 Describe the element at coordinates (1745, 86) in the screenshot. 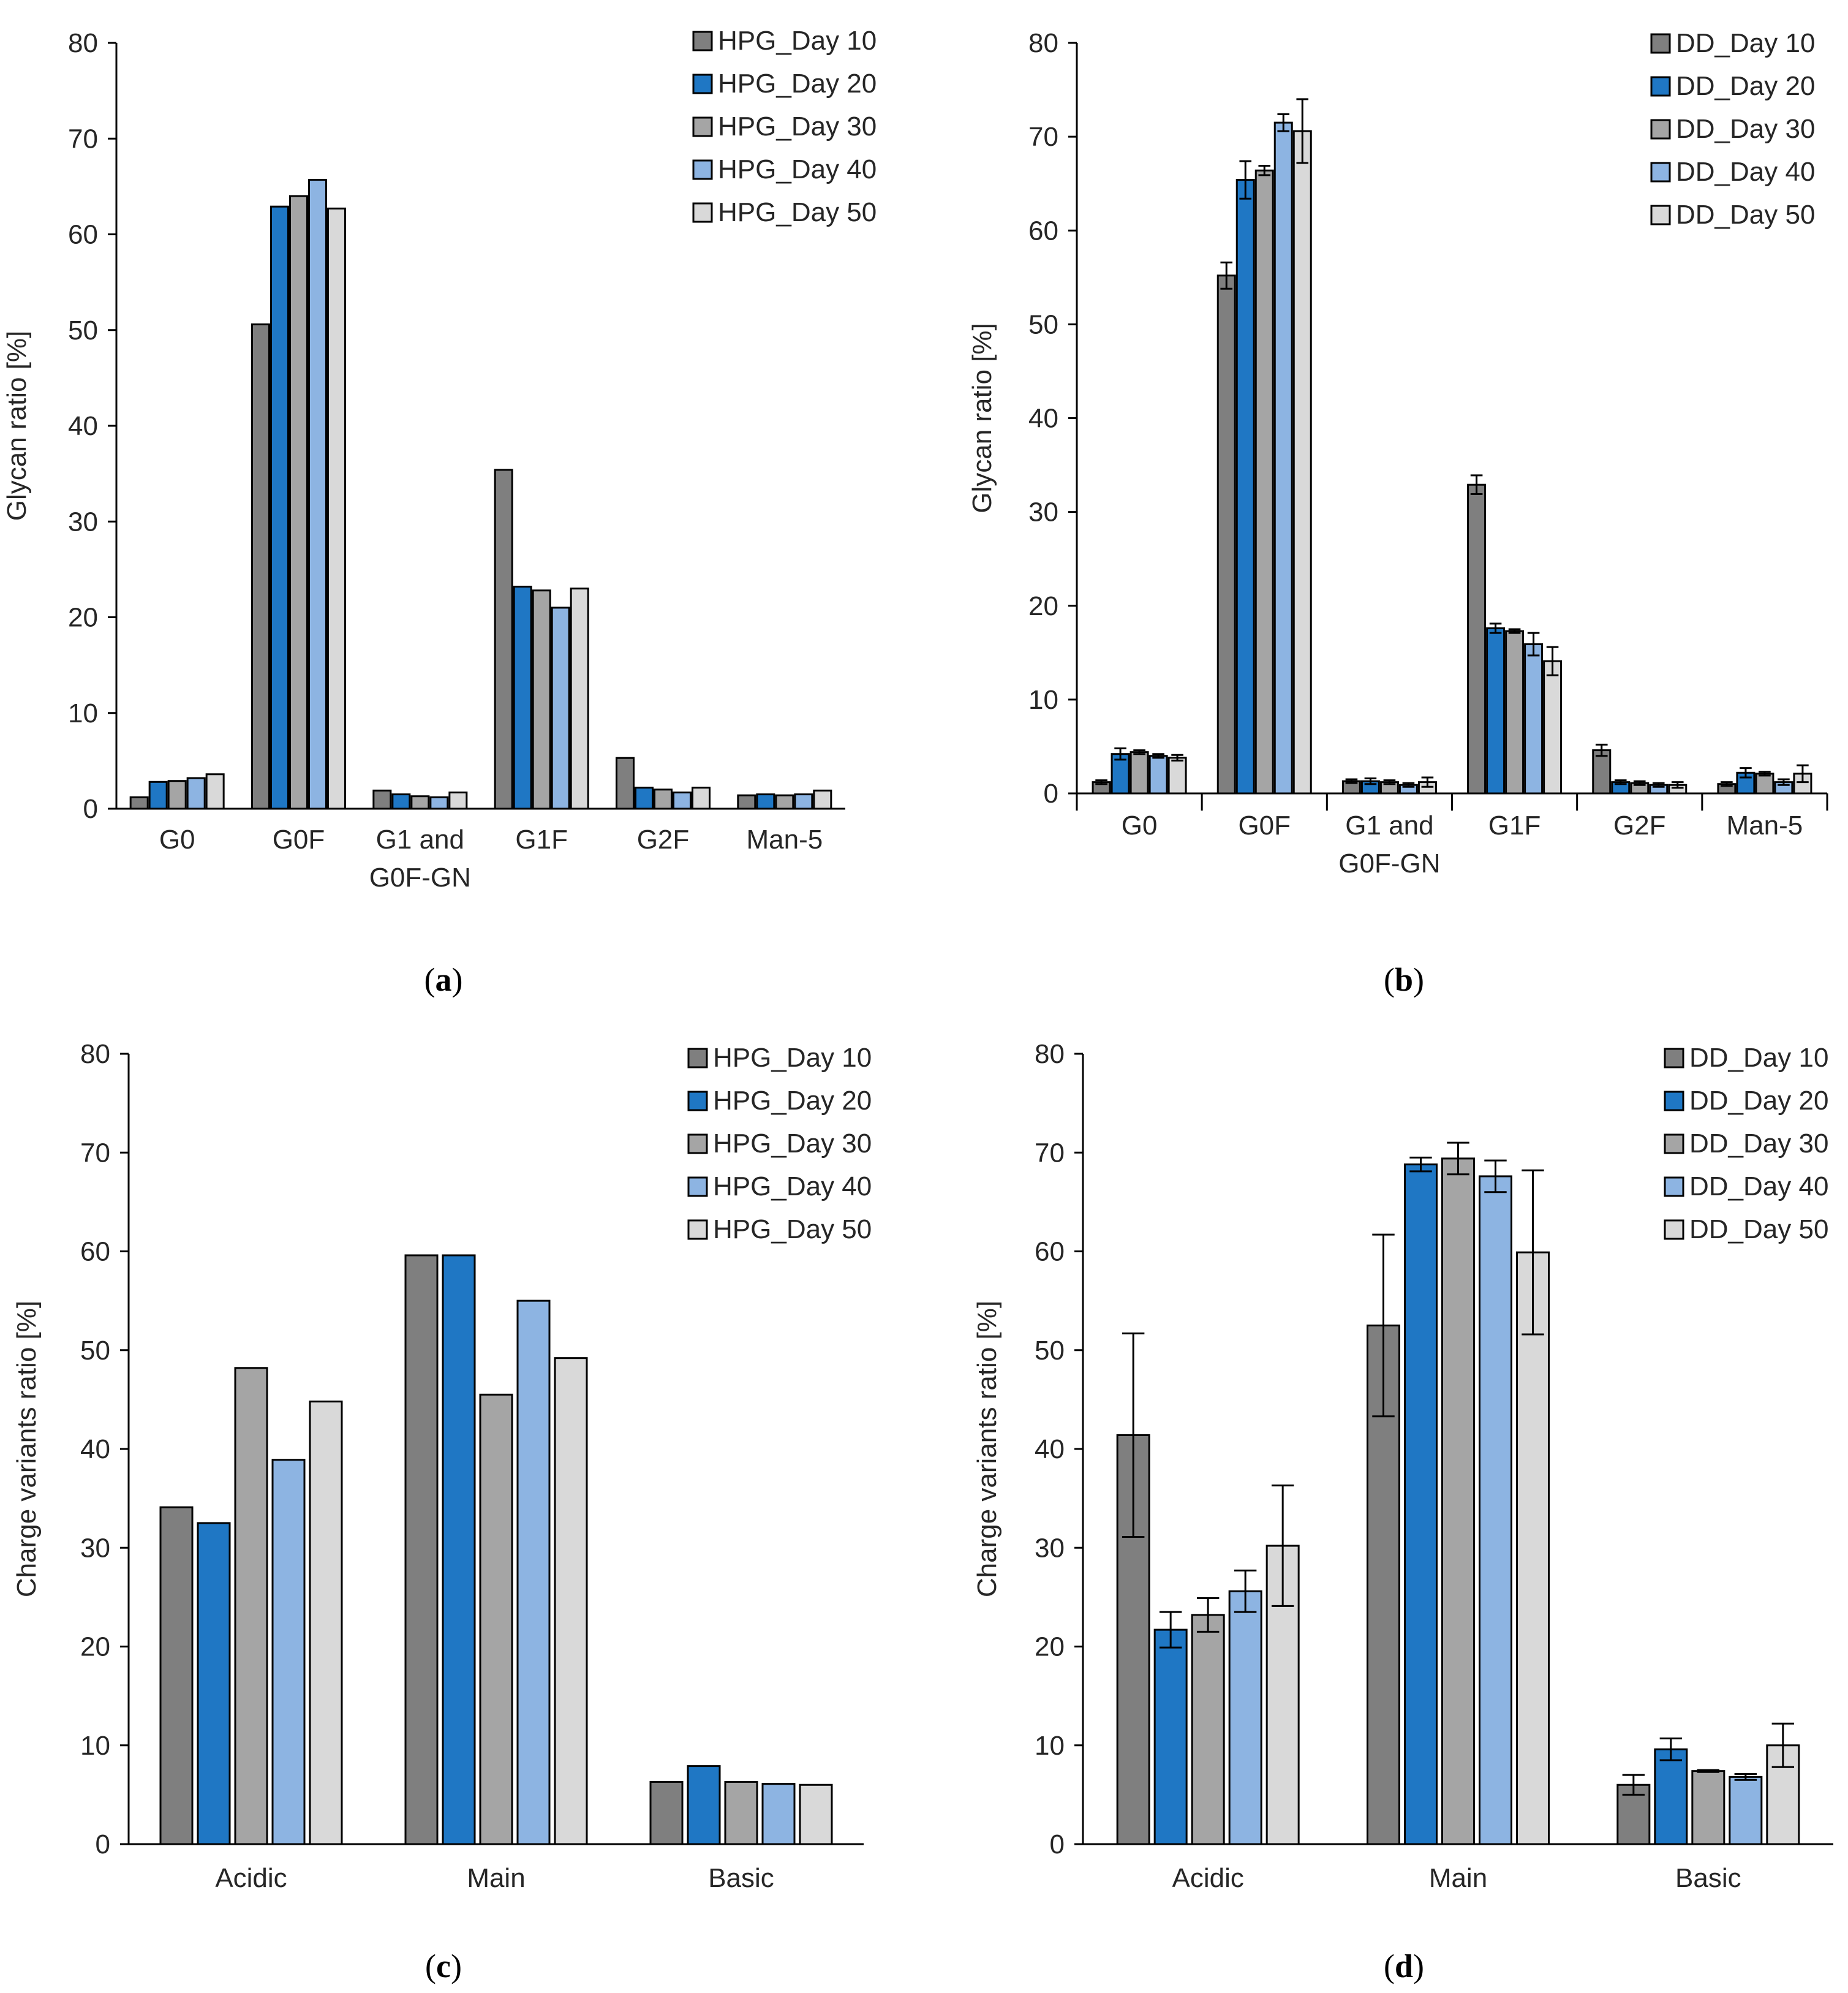

I see `legend-label: DD_Day 20` at that location.